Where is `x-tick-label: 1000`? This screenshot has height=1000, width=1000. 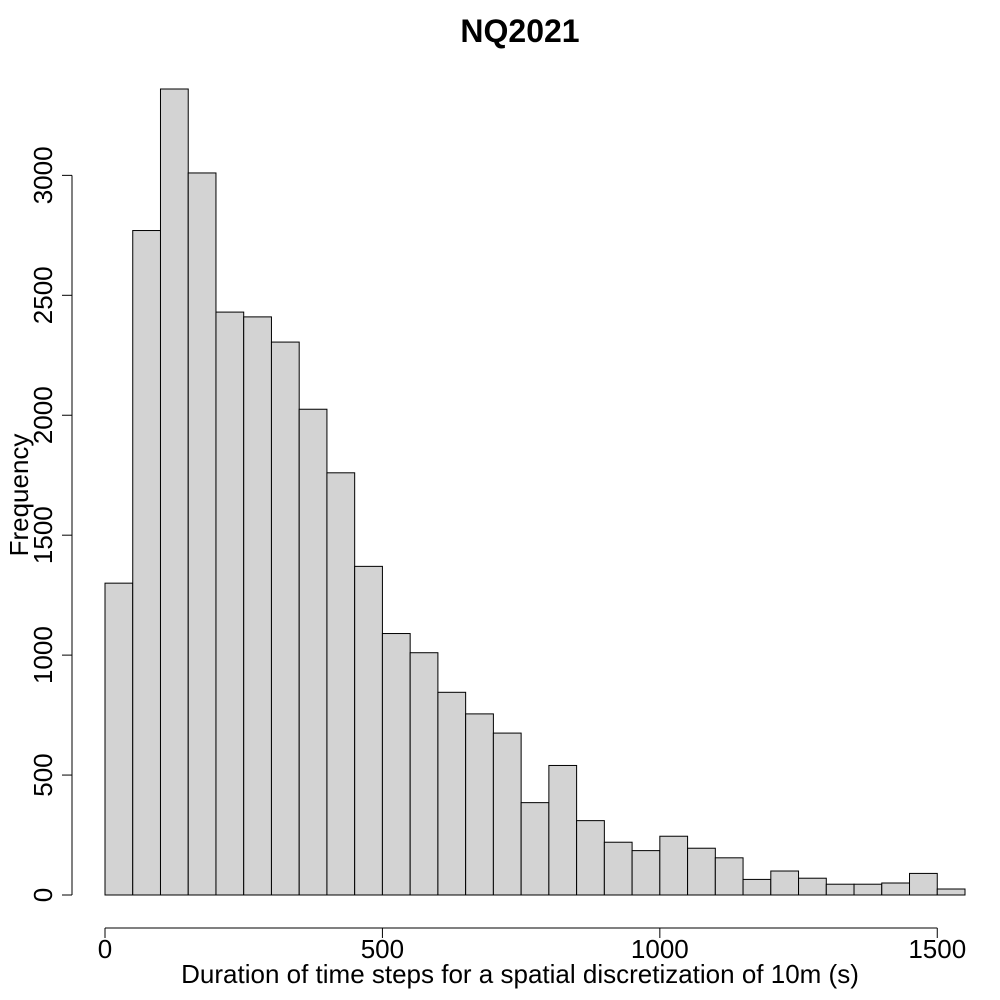
x-tick-label: 1000 is located at coordinates (660, 949).